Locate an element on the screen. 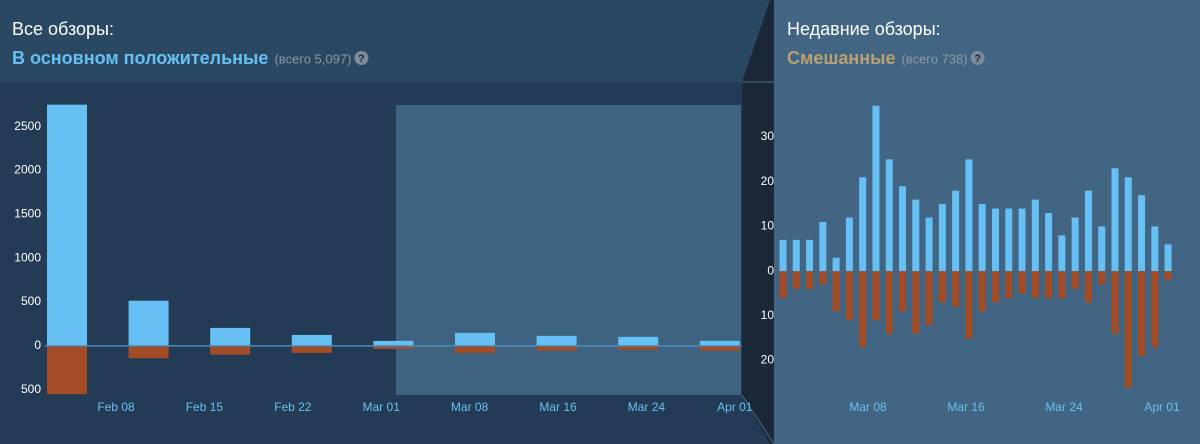 This screenshot has width=1200, height=444. x-tick-label: Feb 08 is located at coordinates (116, 407).